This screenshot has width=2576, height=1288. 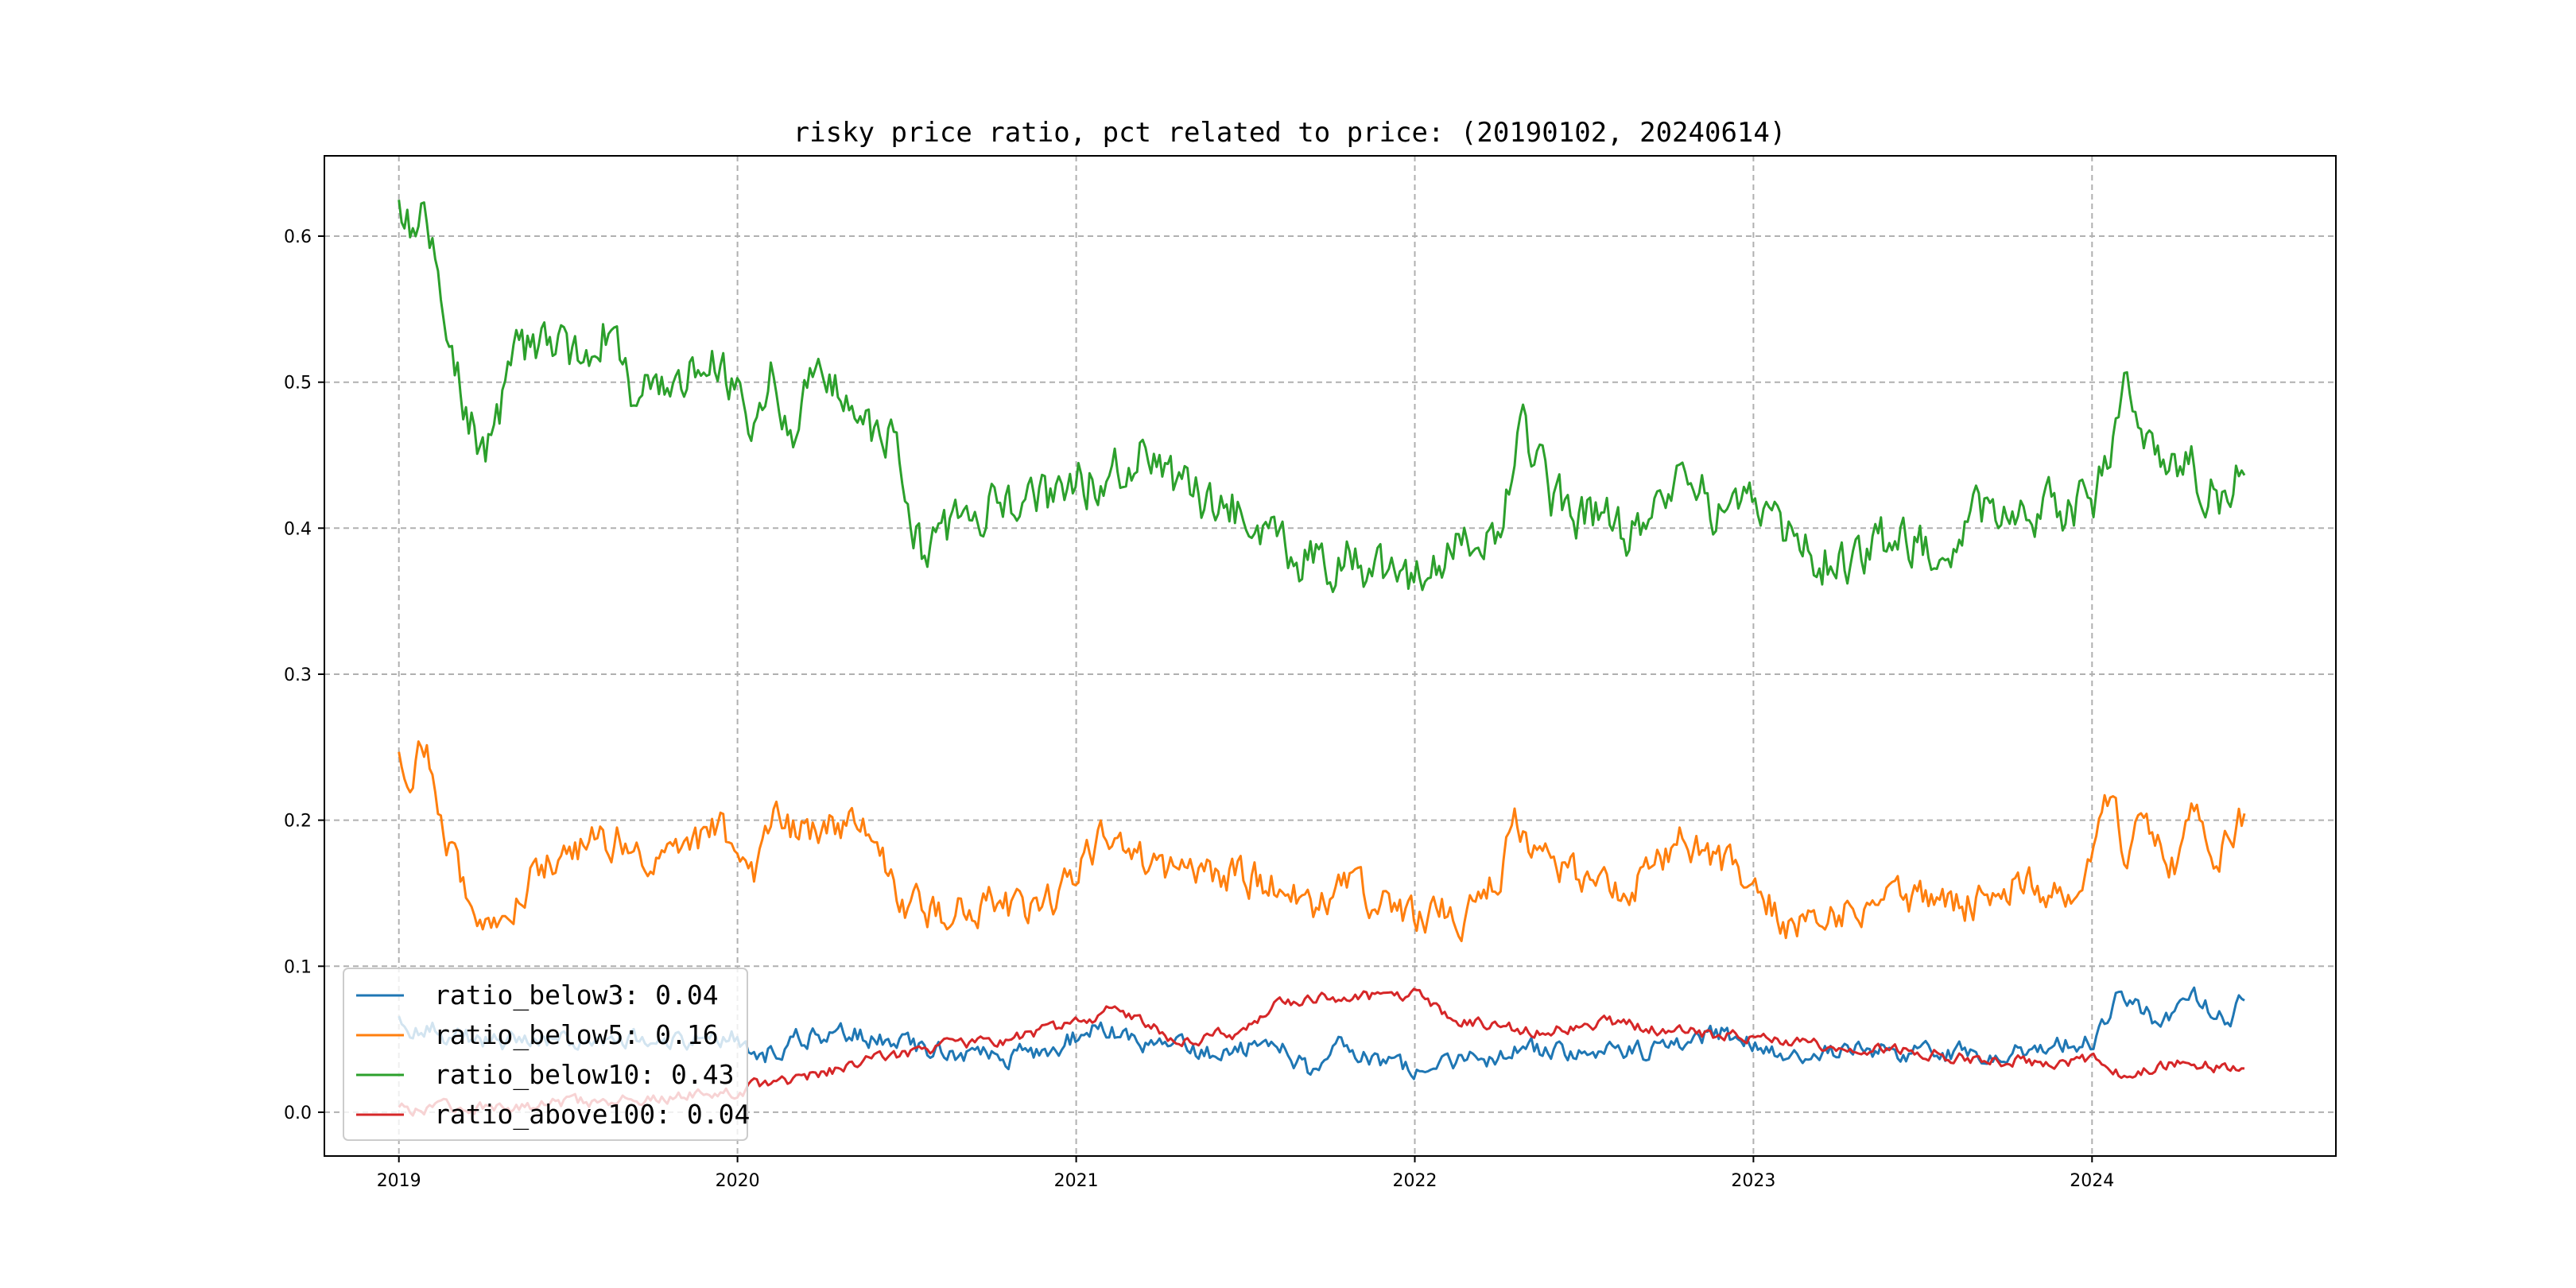 What do you see at coordinates (584, 1075) in the screenshot?
I see `legend-label: ratio_below10: 0.43` at bounding box center [584, 1075].